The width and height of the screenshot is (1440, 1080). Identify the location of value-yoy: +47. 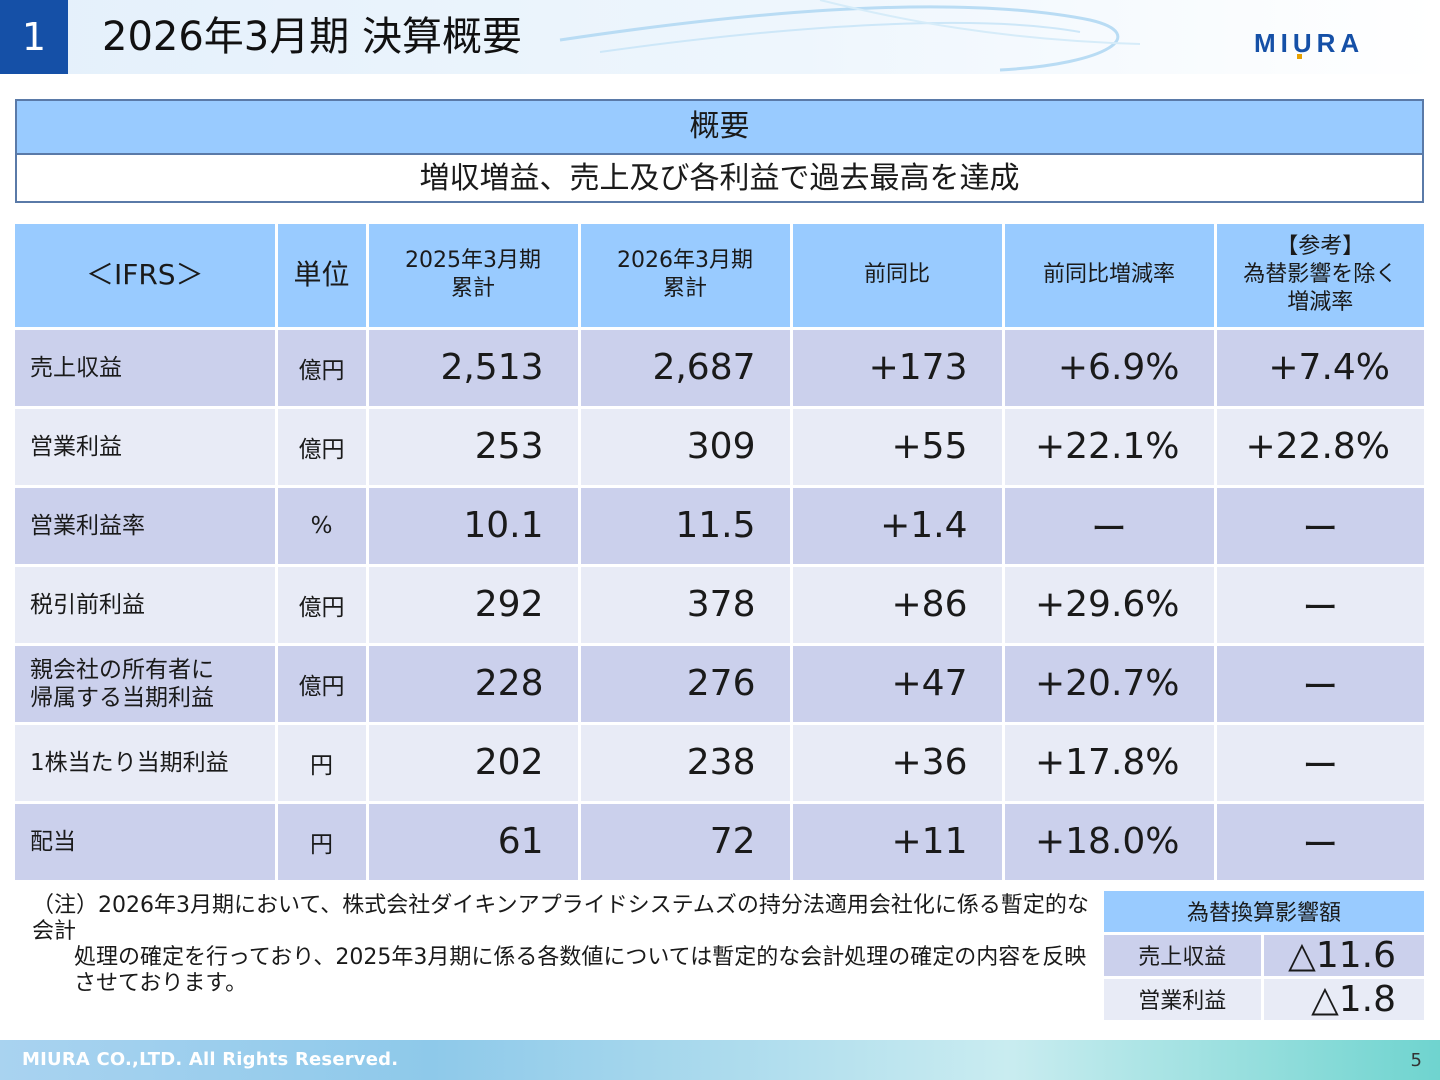
(898, 684).